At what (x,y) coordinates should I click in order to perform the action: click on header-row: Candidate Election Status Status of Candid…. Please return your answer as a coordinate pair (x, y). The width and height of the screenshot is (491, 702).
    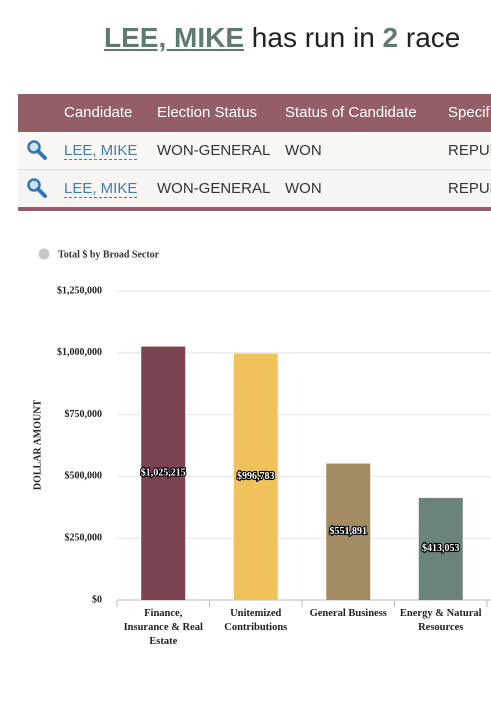
    Looking at the image, I should click on (254, 113).